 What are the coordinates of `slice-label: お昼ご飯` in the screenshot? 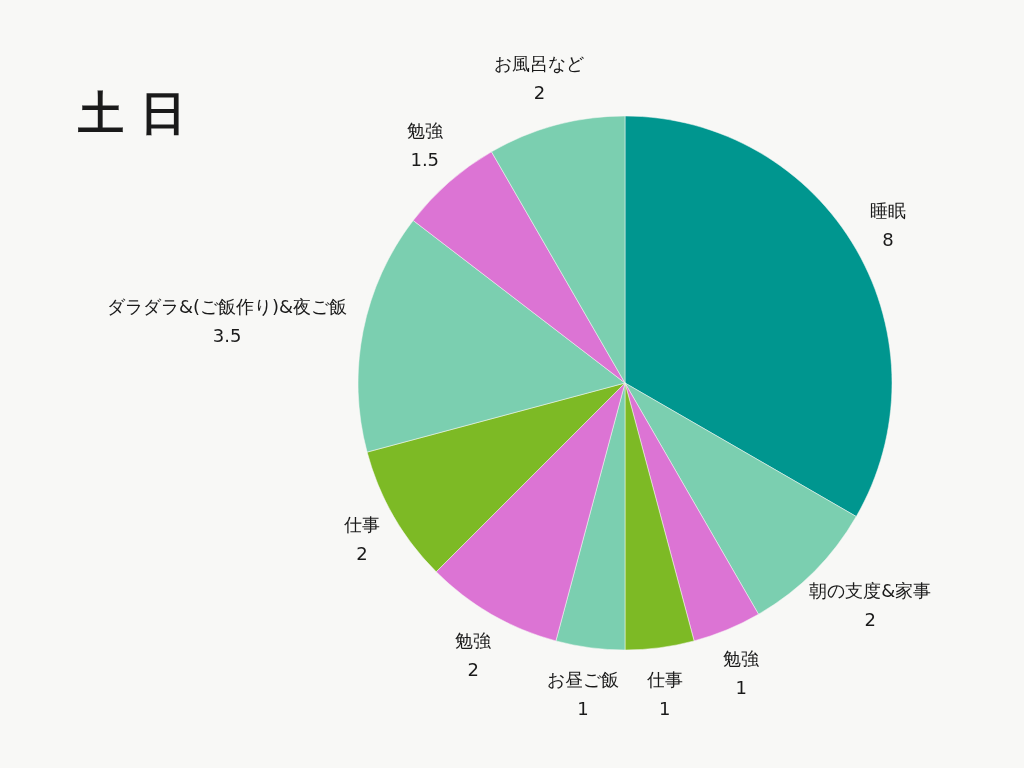 It's located at (583, 679).